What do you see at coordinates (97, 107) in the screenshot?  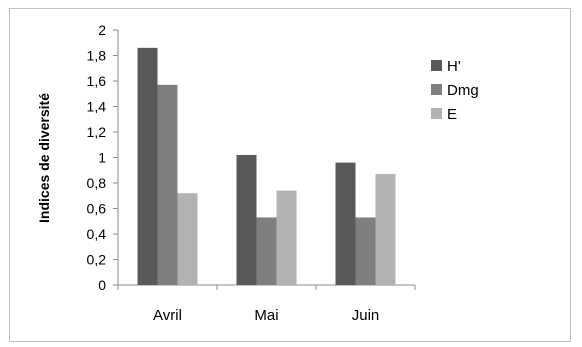 I see `y-tick-label: 1,4` at bounding box center [97, 107].